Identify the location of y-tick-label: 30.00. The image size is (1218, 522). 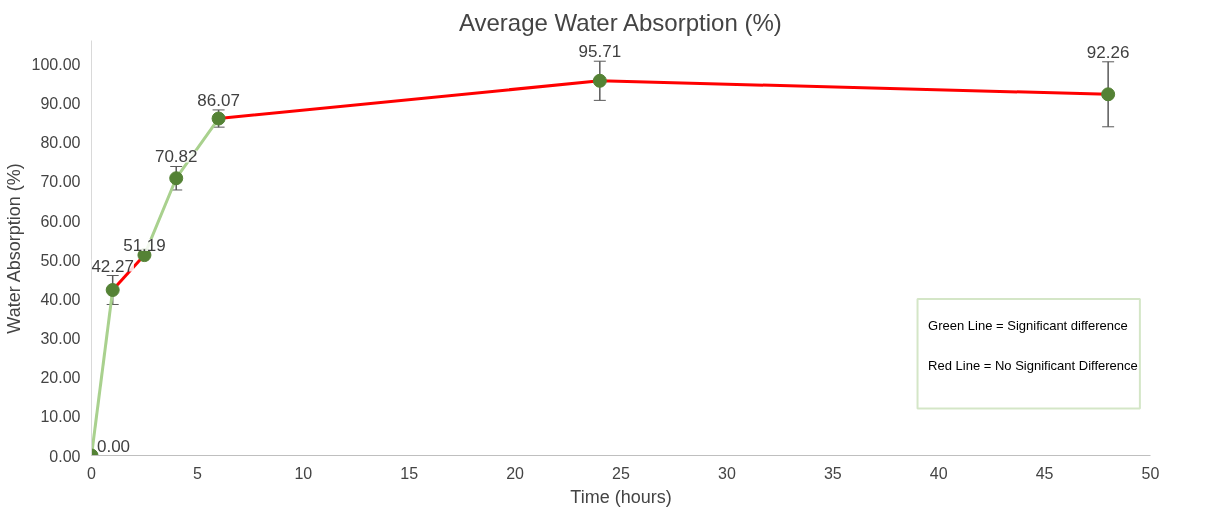
(60, 339).